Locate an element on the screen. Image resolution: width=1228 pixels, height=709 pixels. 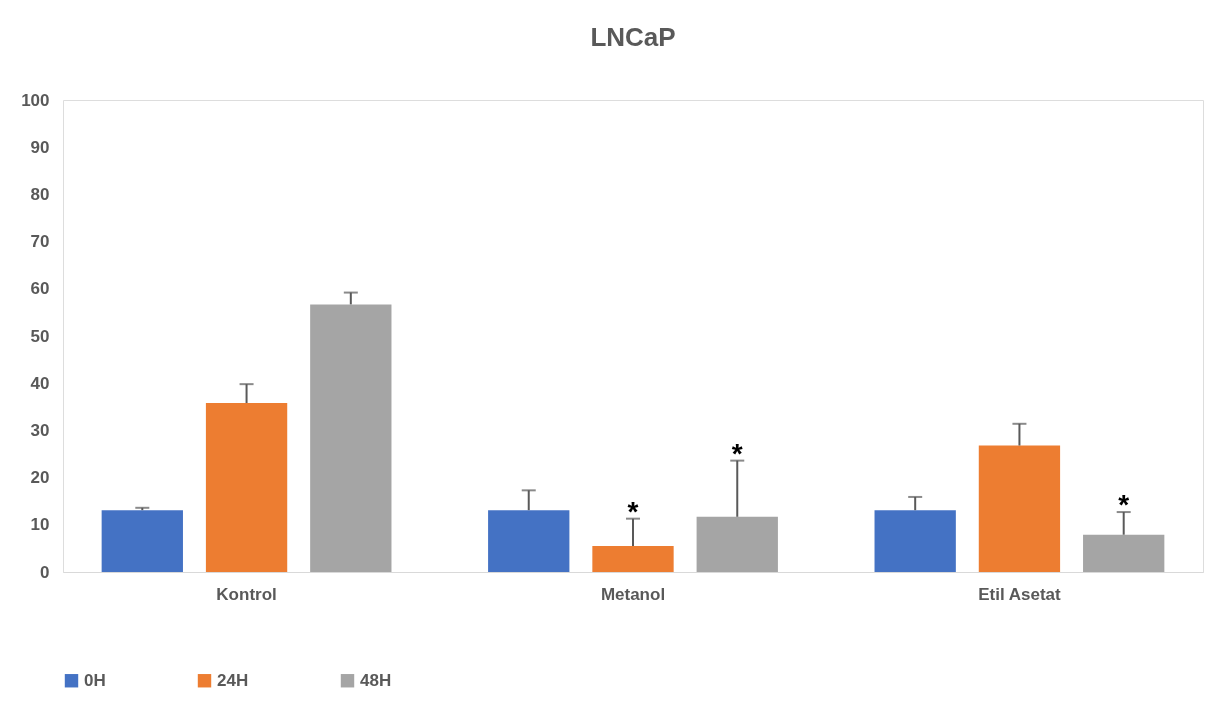
y-tick-label: 40 is located at coordinates (40, 383).